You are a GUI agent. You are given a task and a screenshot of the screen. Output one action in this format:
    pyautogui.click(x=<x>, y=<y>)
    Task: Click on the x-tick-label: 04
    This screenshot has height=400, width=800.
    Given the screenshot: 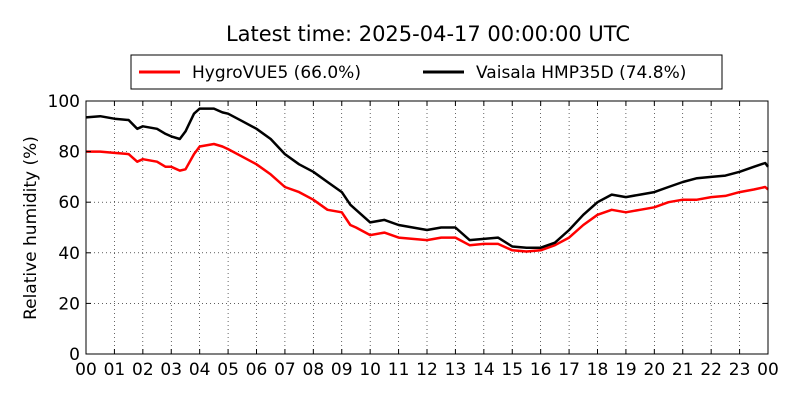 What is the action you would take?
    pyautogui.click(x=200, y=370)
    